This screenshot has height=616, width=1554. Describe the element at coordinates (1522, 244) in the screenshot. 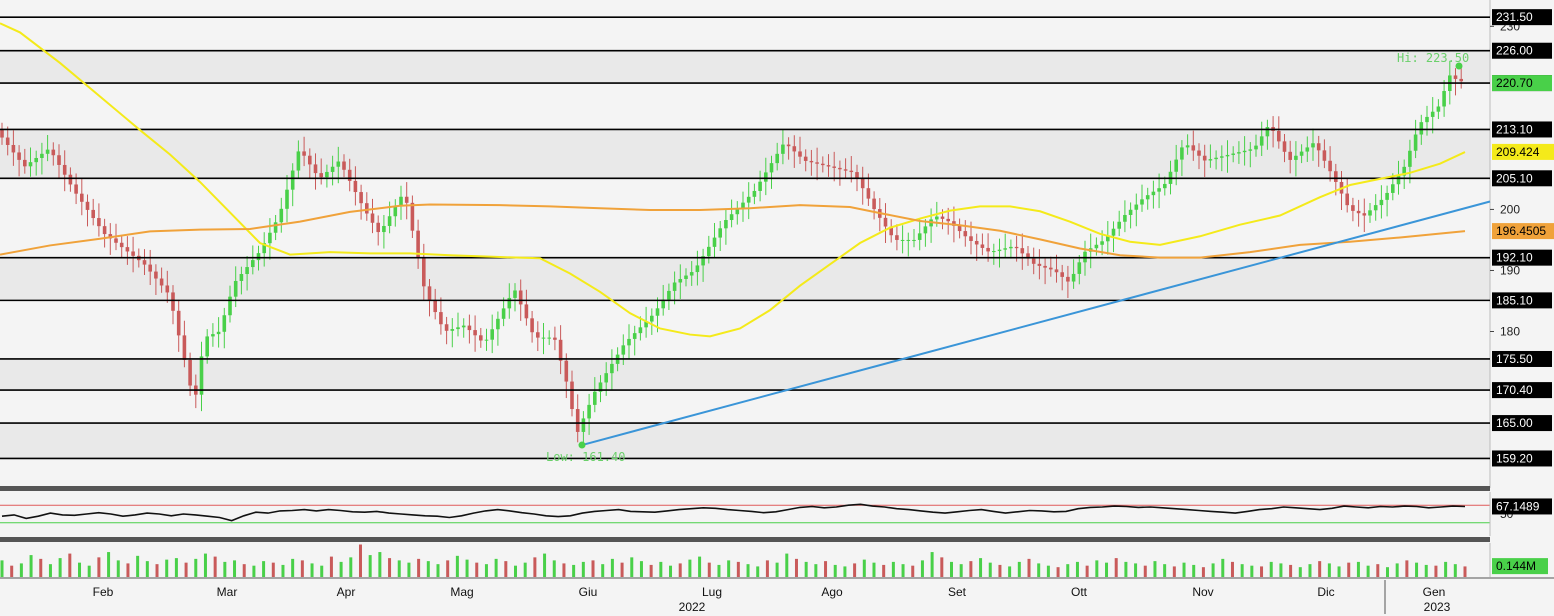

I see `price-axis-strip` at that location.